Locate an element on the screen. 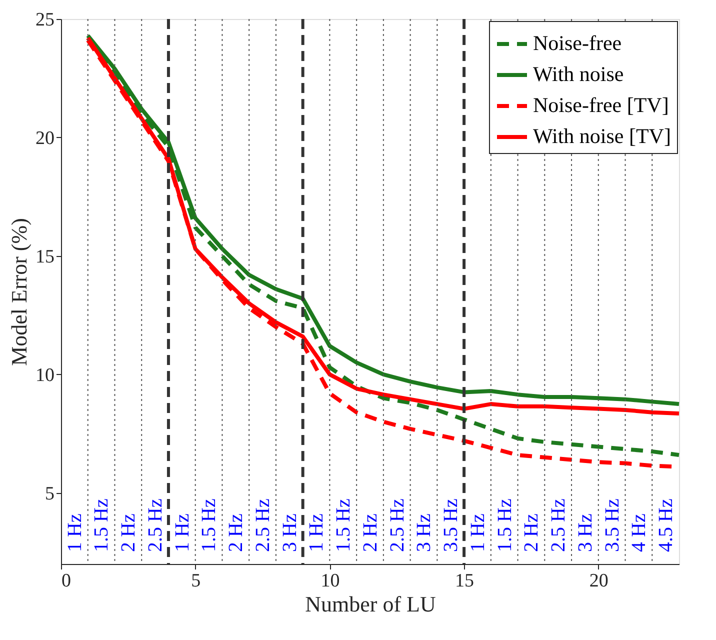  legend-label: Noise-free is located at coordinates (577, 43).